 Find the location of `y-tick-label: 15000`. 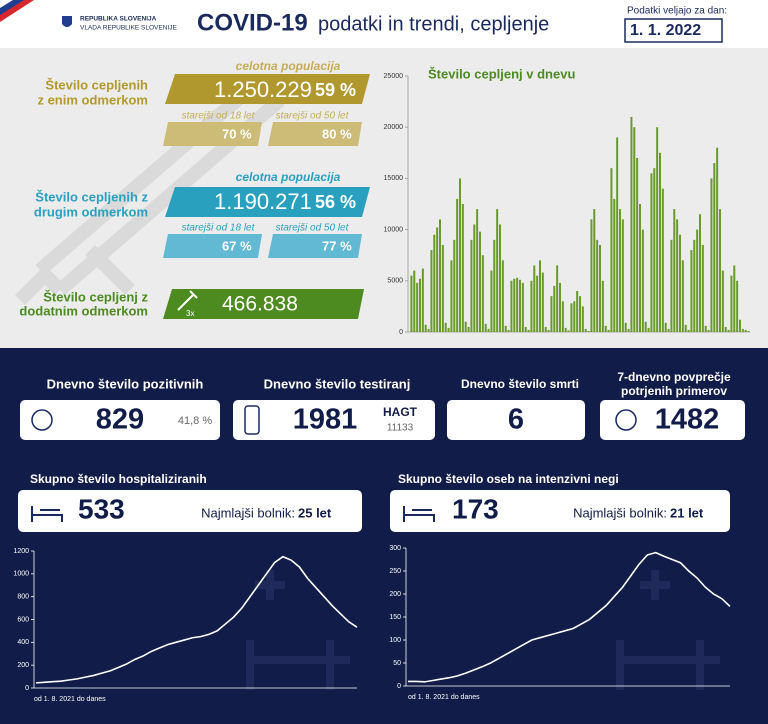

y-tick-label: 15000 is located at coordinates (394, 178).